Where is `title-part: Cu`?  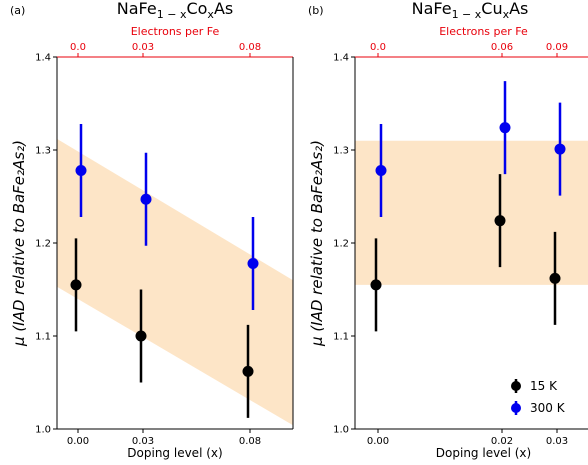 title-part: Cu is located at coordinates (491, 9).